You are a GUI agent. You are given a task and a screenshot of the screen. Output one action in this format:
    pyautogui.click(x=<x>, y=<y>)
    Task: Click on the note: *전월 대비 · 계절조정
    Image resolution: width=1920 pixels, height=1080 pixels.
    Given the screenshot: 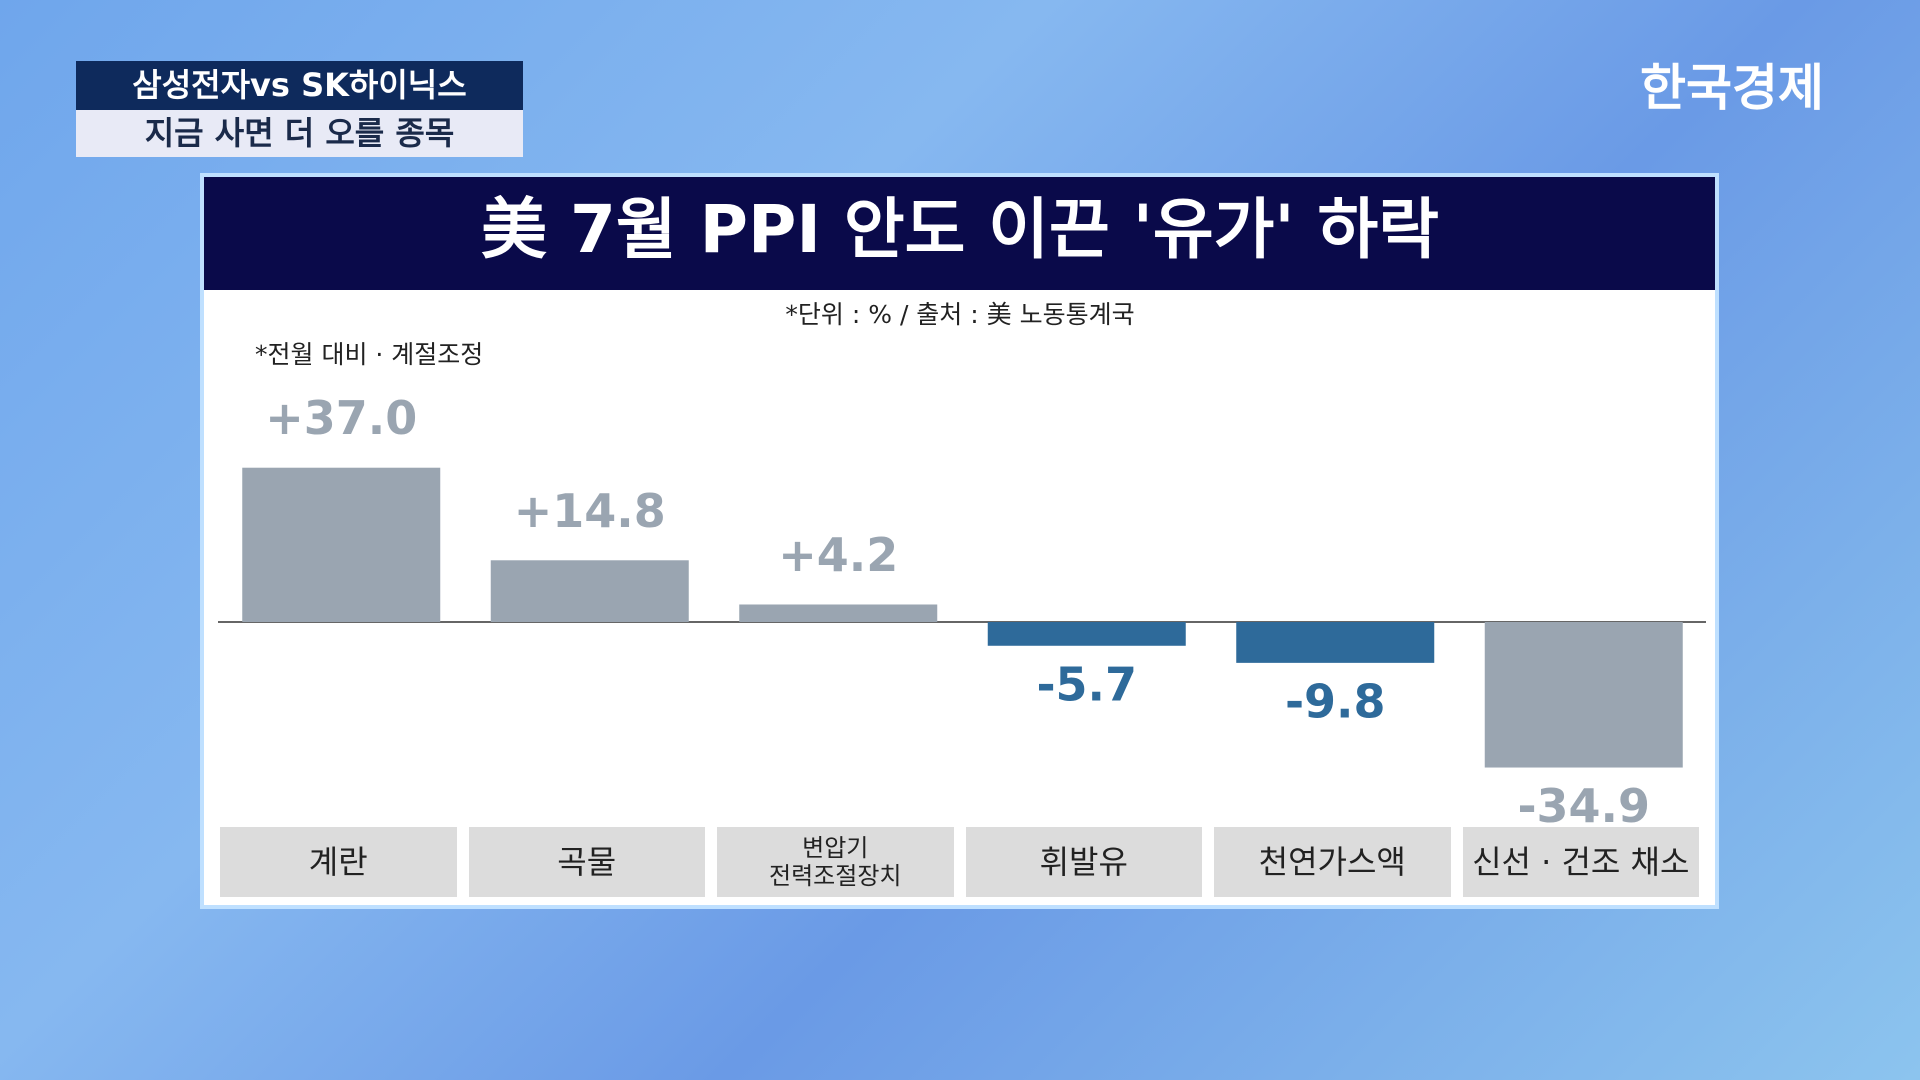 What is the action you would take?
    pyautogui.click(x=369, y=354)
    